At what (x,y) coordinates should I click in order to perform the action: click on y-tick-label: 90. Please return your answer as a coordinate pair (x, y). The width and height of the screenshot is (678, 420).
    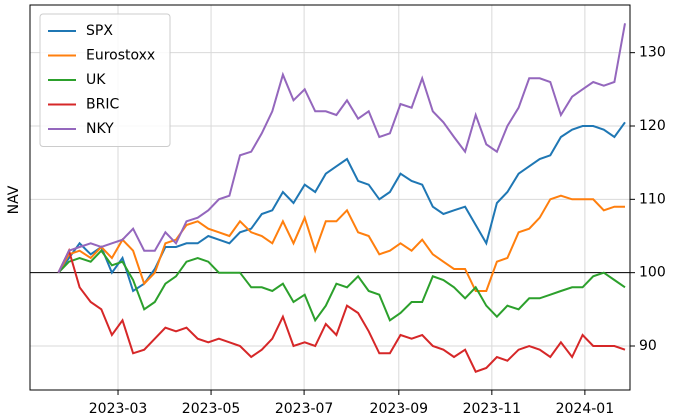
    Looking at the image, I should click on (648, 346).